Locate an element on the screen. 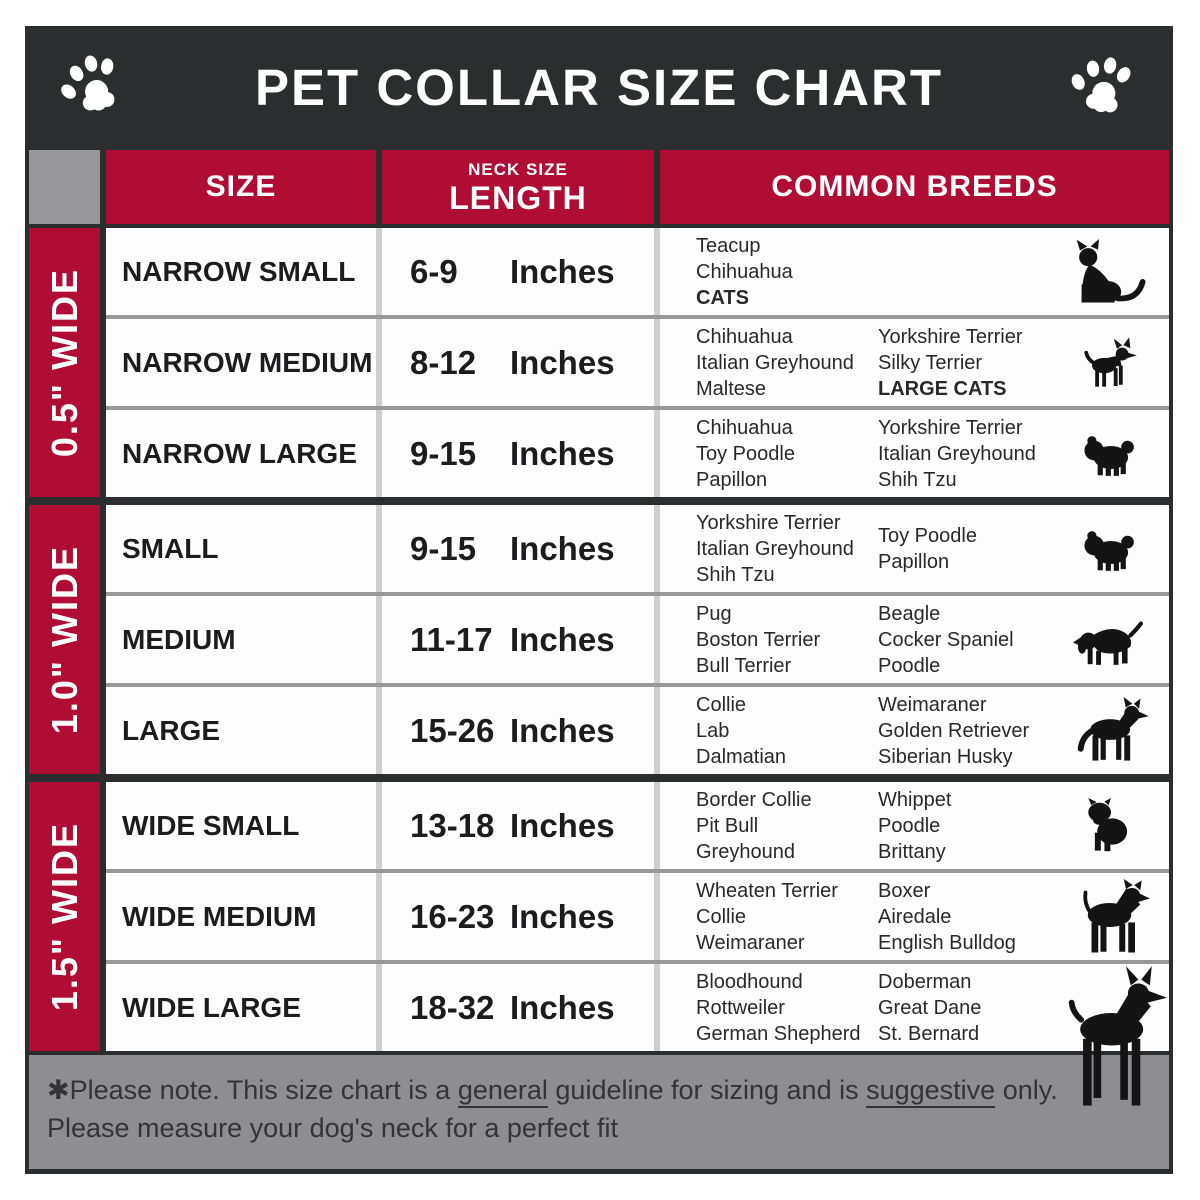  size-cell: SMALL is located at coordinates (241, 548).